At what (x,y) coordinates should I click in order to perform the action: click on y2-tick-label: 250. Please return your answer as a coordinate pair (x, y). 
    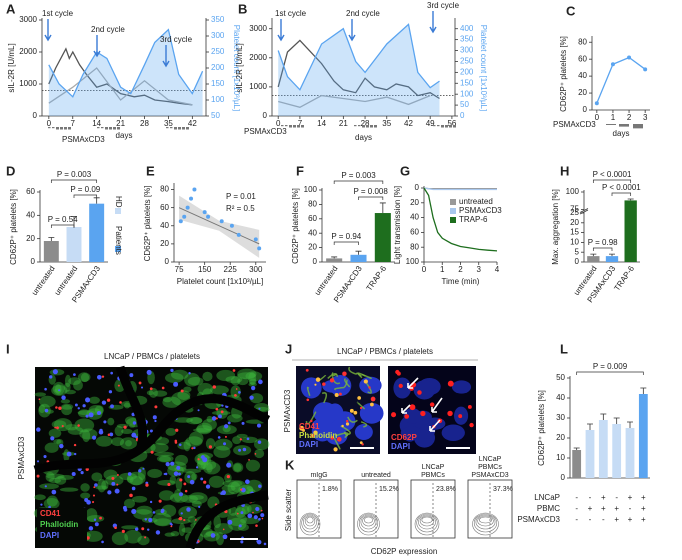
    Looking at the image, I should click on (218, 51).